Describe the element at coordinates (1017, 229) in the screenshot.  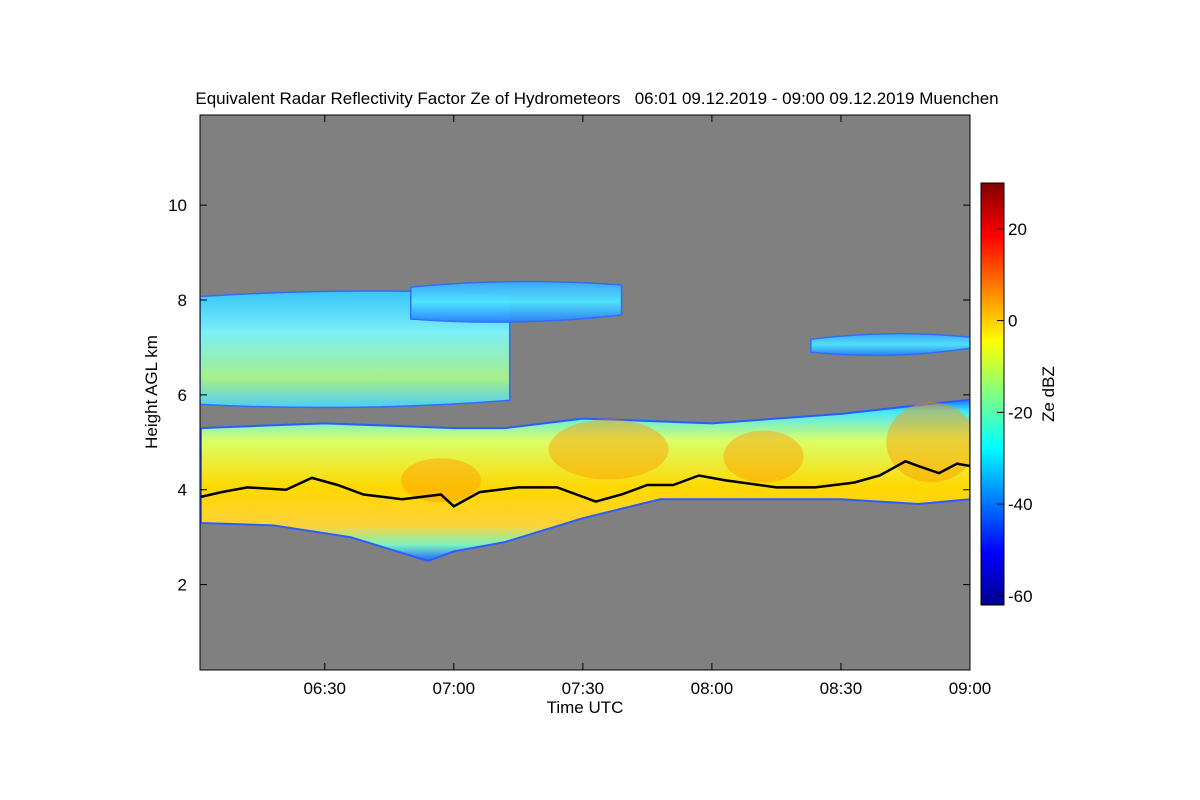
I see `colorbar-tick-label: 20` at that location.